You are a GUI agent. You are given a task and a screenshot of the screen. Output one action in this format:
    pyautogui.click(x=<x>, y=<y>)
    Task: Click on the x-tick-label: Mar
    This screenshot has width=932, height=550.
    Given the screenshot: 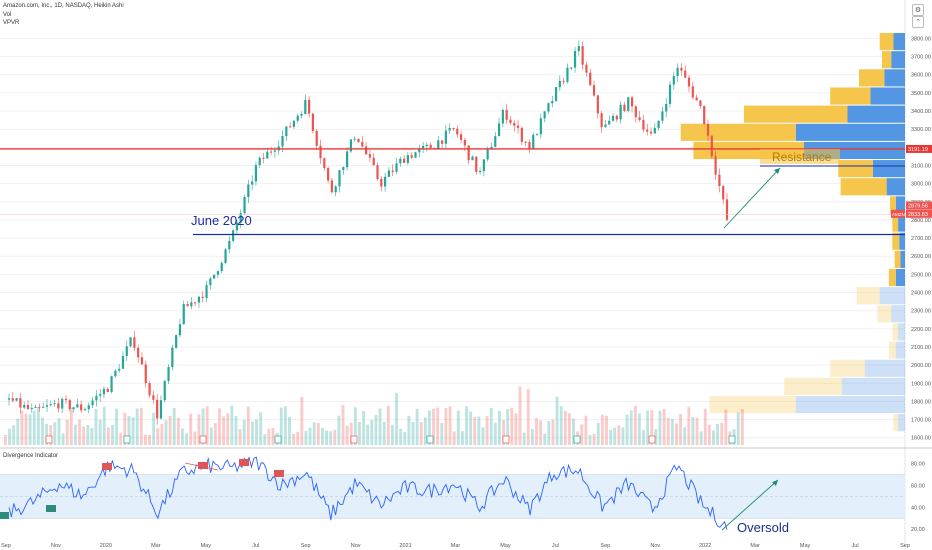 What is the action you would take?
    pyautogui.click(x=456, y=546)
    